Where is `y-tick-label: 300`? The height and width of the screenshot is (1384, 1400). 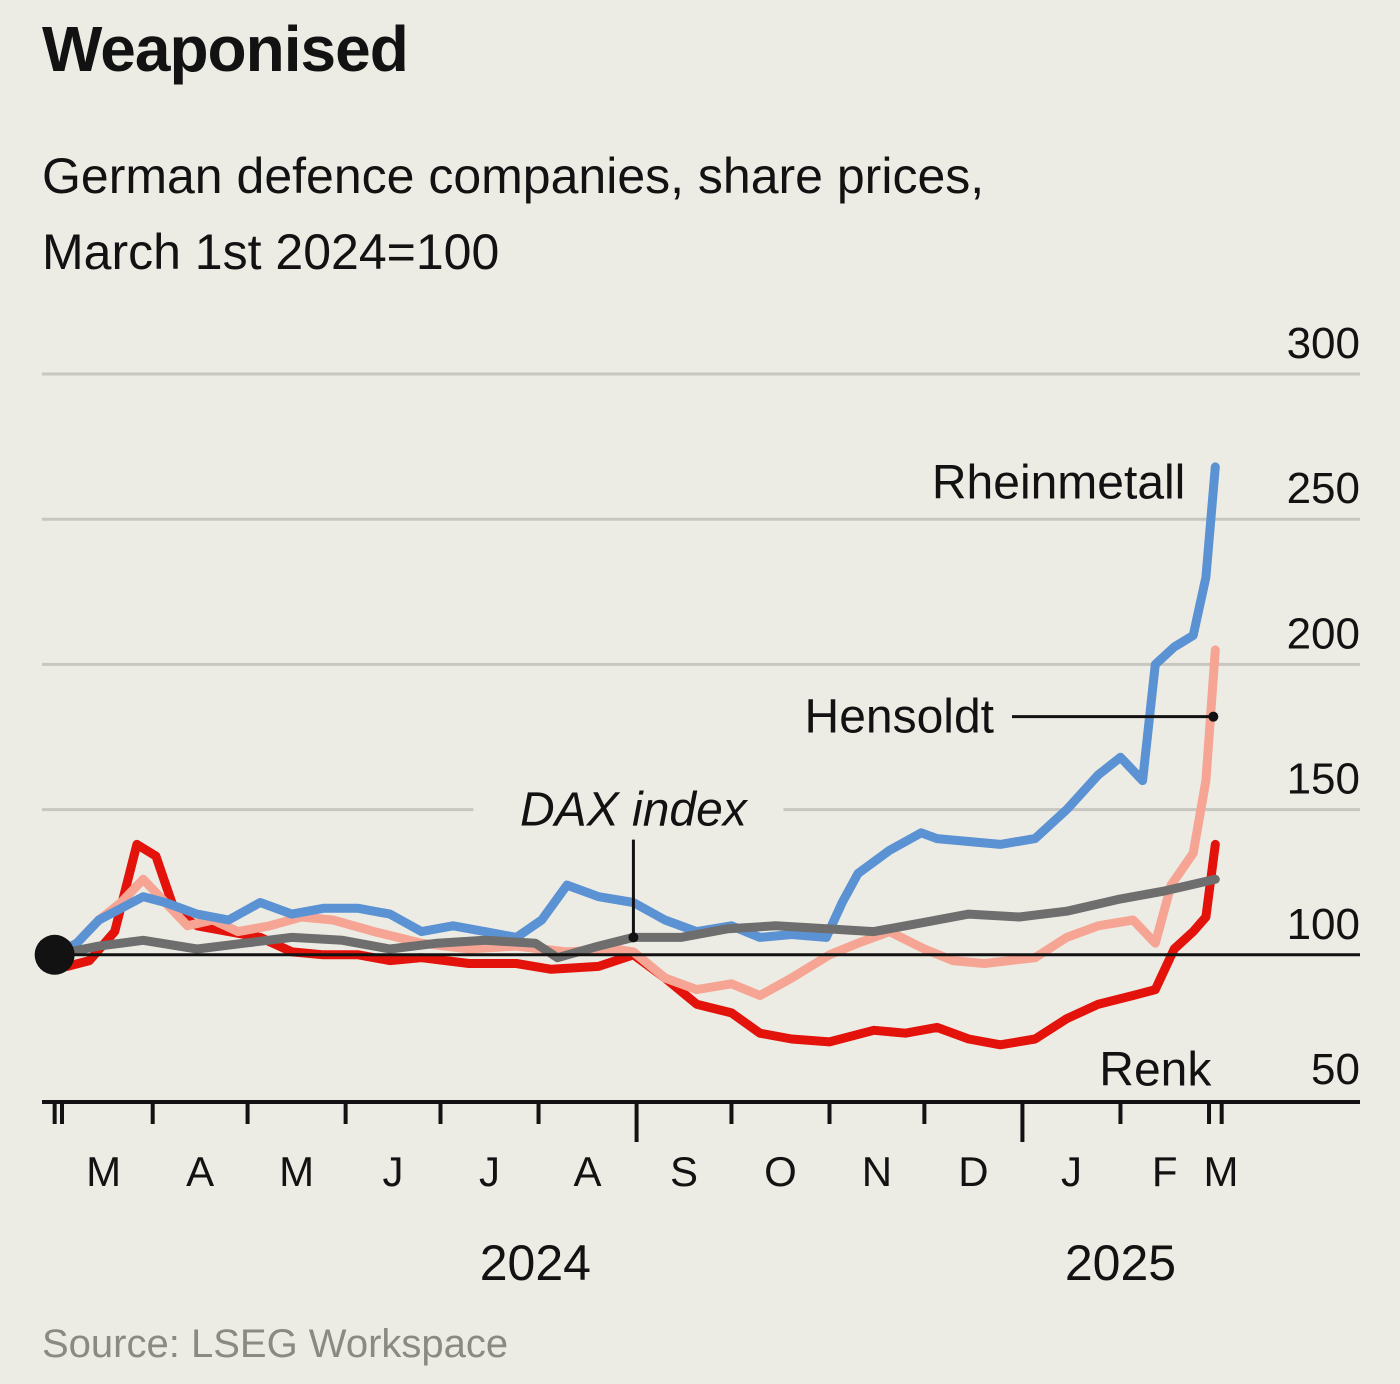
y-tick-label: 300 is located at coordinates (1323, 343).